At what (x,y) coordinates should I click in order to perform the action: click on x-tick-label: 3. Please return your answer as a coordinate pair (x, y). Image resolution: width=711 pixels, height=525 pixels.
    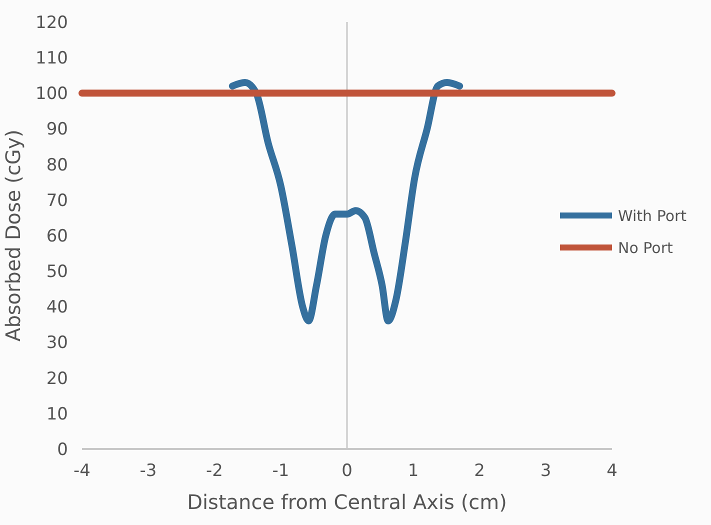
    Looking at the image, I should click on (546, 471).